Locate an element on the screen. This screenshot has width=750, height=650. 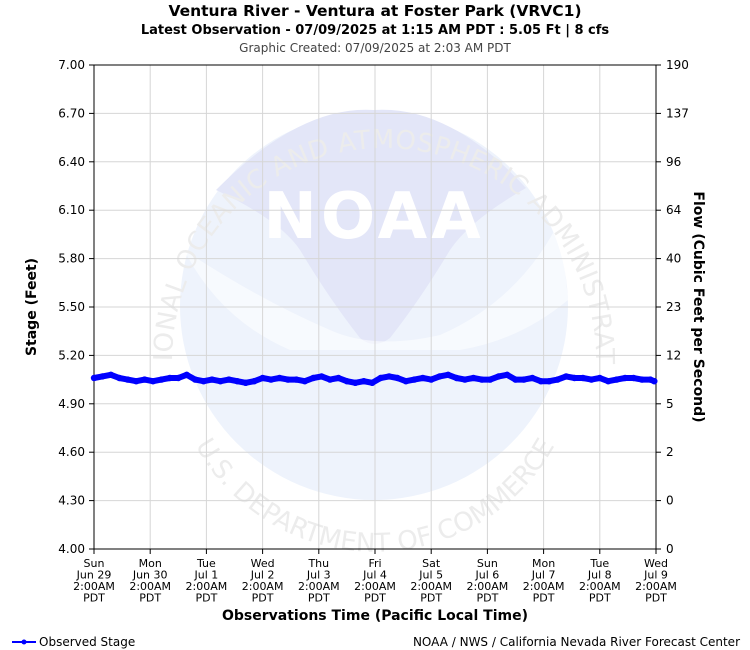
y2-tick-label-0: 190 is located at coordinates (677, 65).